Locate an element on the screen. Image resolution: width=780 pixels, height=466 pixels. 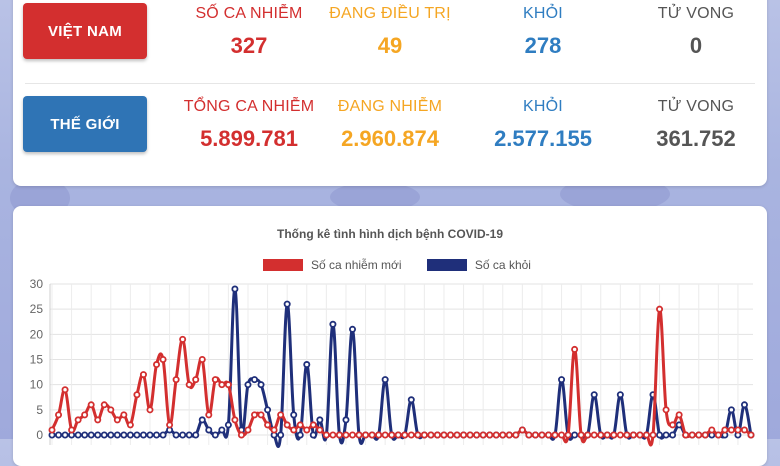
y-tick-label: 30 is located at coordinates (37, 284).